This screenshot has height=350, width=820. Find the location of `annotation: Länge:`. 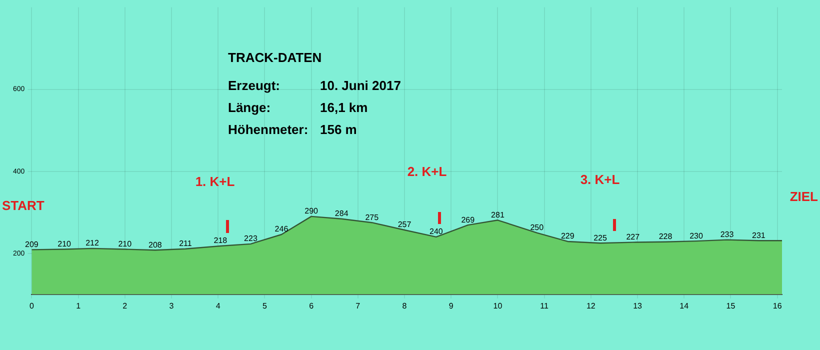

annotation: Länge: is located at coordinates (249, 107).